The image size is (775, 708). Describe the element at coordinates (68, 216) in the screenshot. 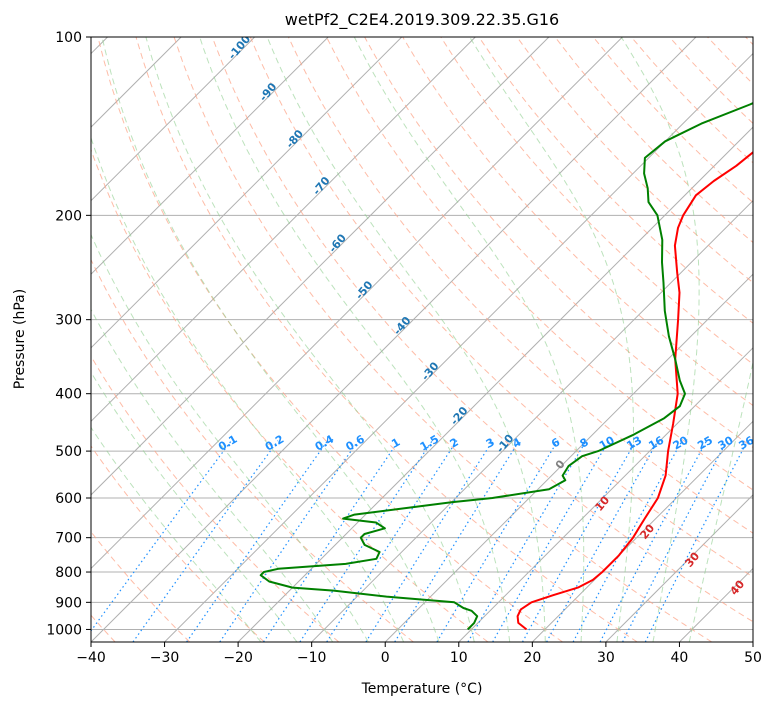

I see `y-tick-label: 200` at that location.